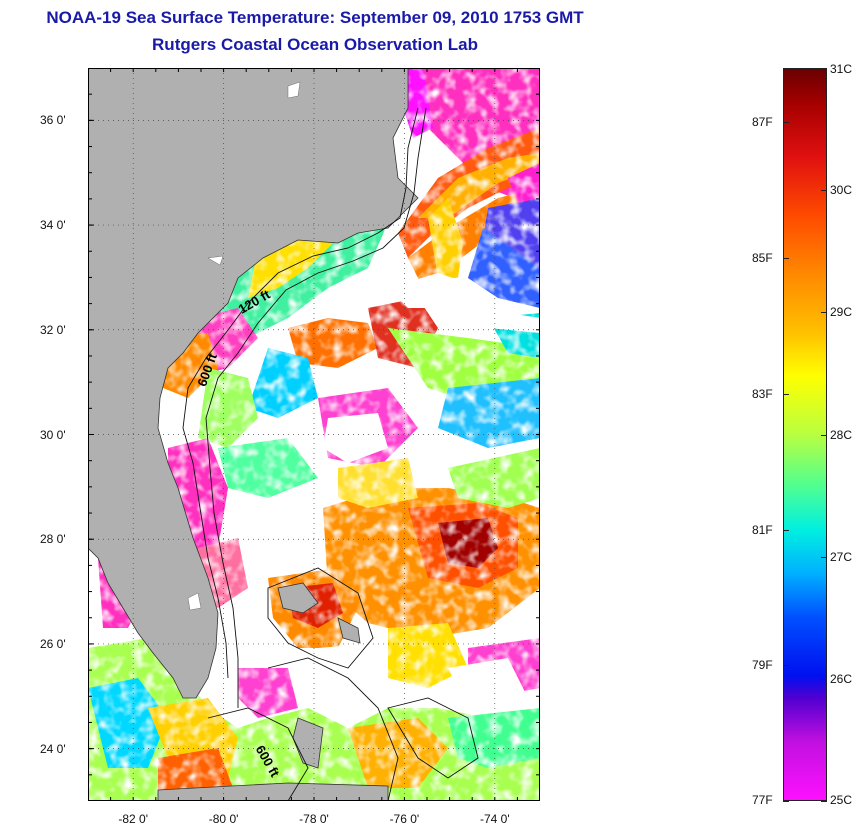  Describe the element at coordinates (841, 69) in the screenshot. I see `colorbar-celsius-label: 31C` at that location.